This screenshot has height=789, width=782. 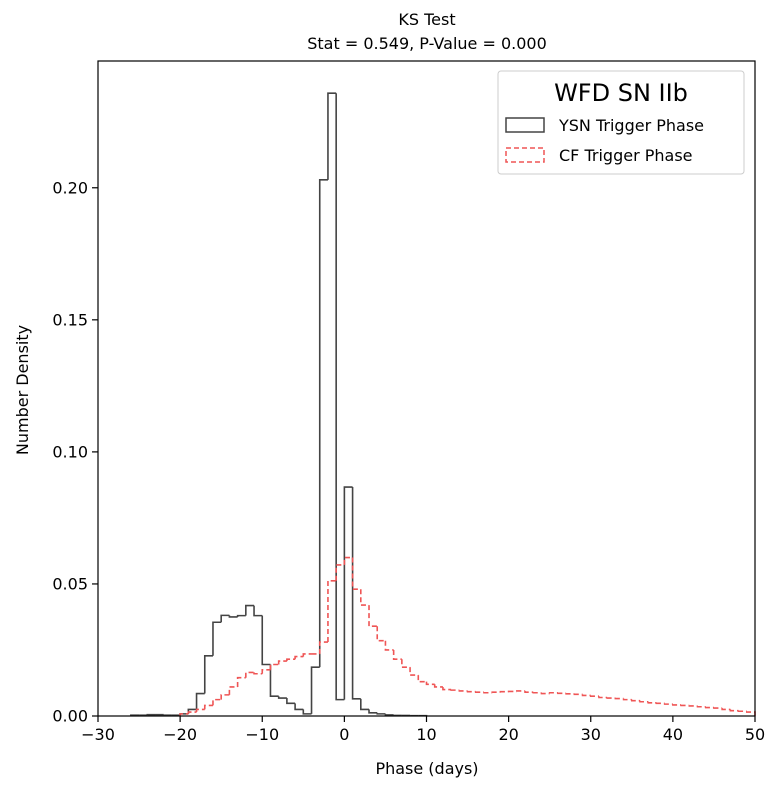 I want to click on x-tick-label: 40, so click(x=673, y=734).